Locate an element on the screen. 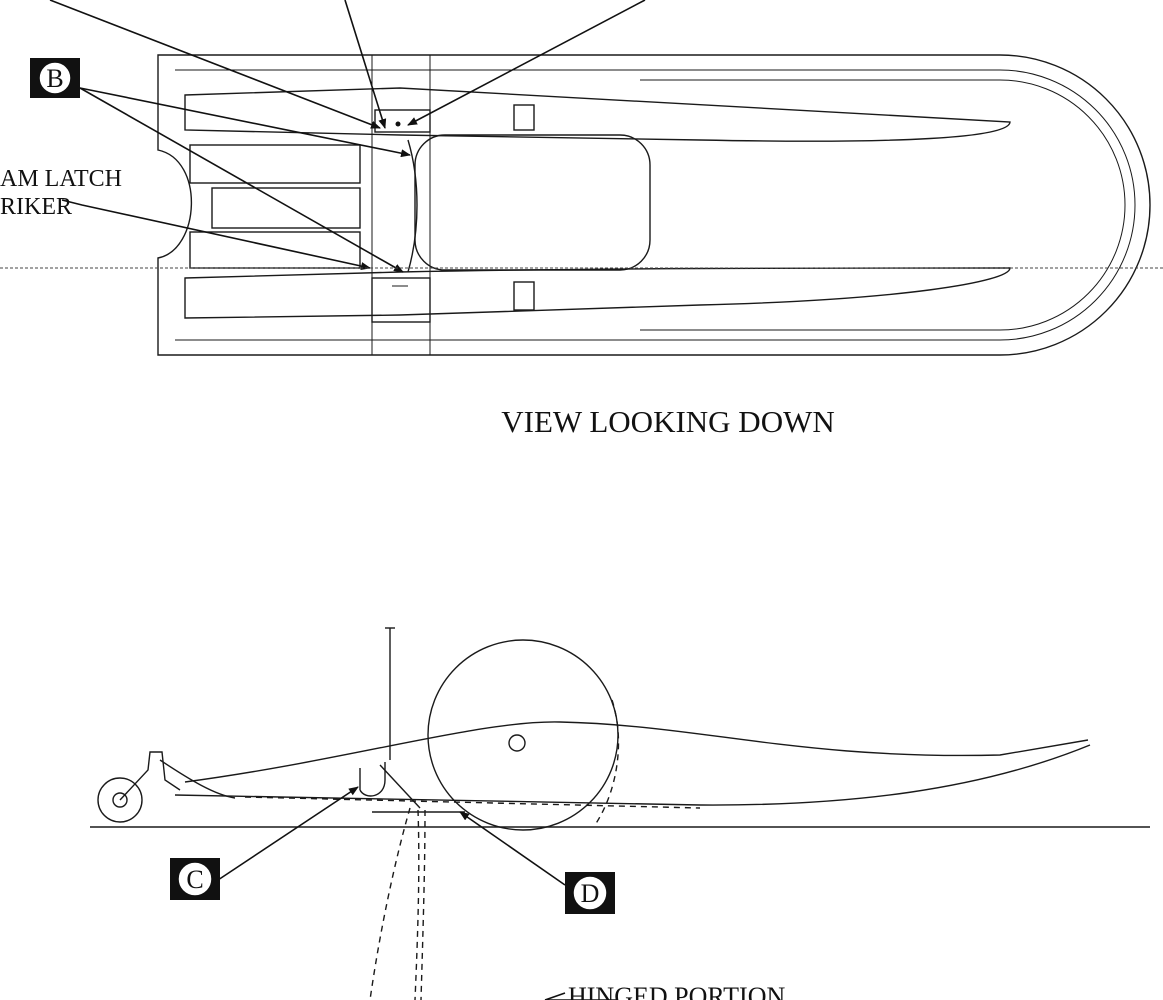  wheel-dashed-edge is located at coordinates (607, 762).